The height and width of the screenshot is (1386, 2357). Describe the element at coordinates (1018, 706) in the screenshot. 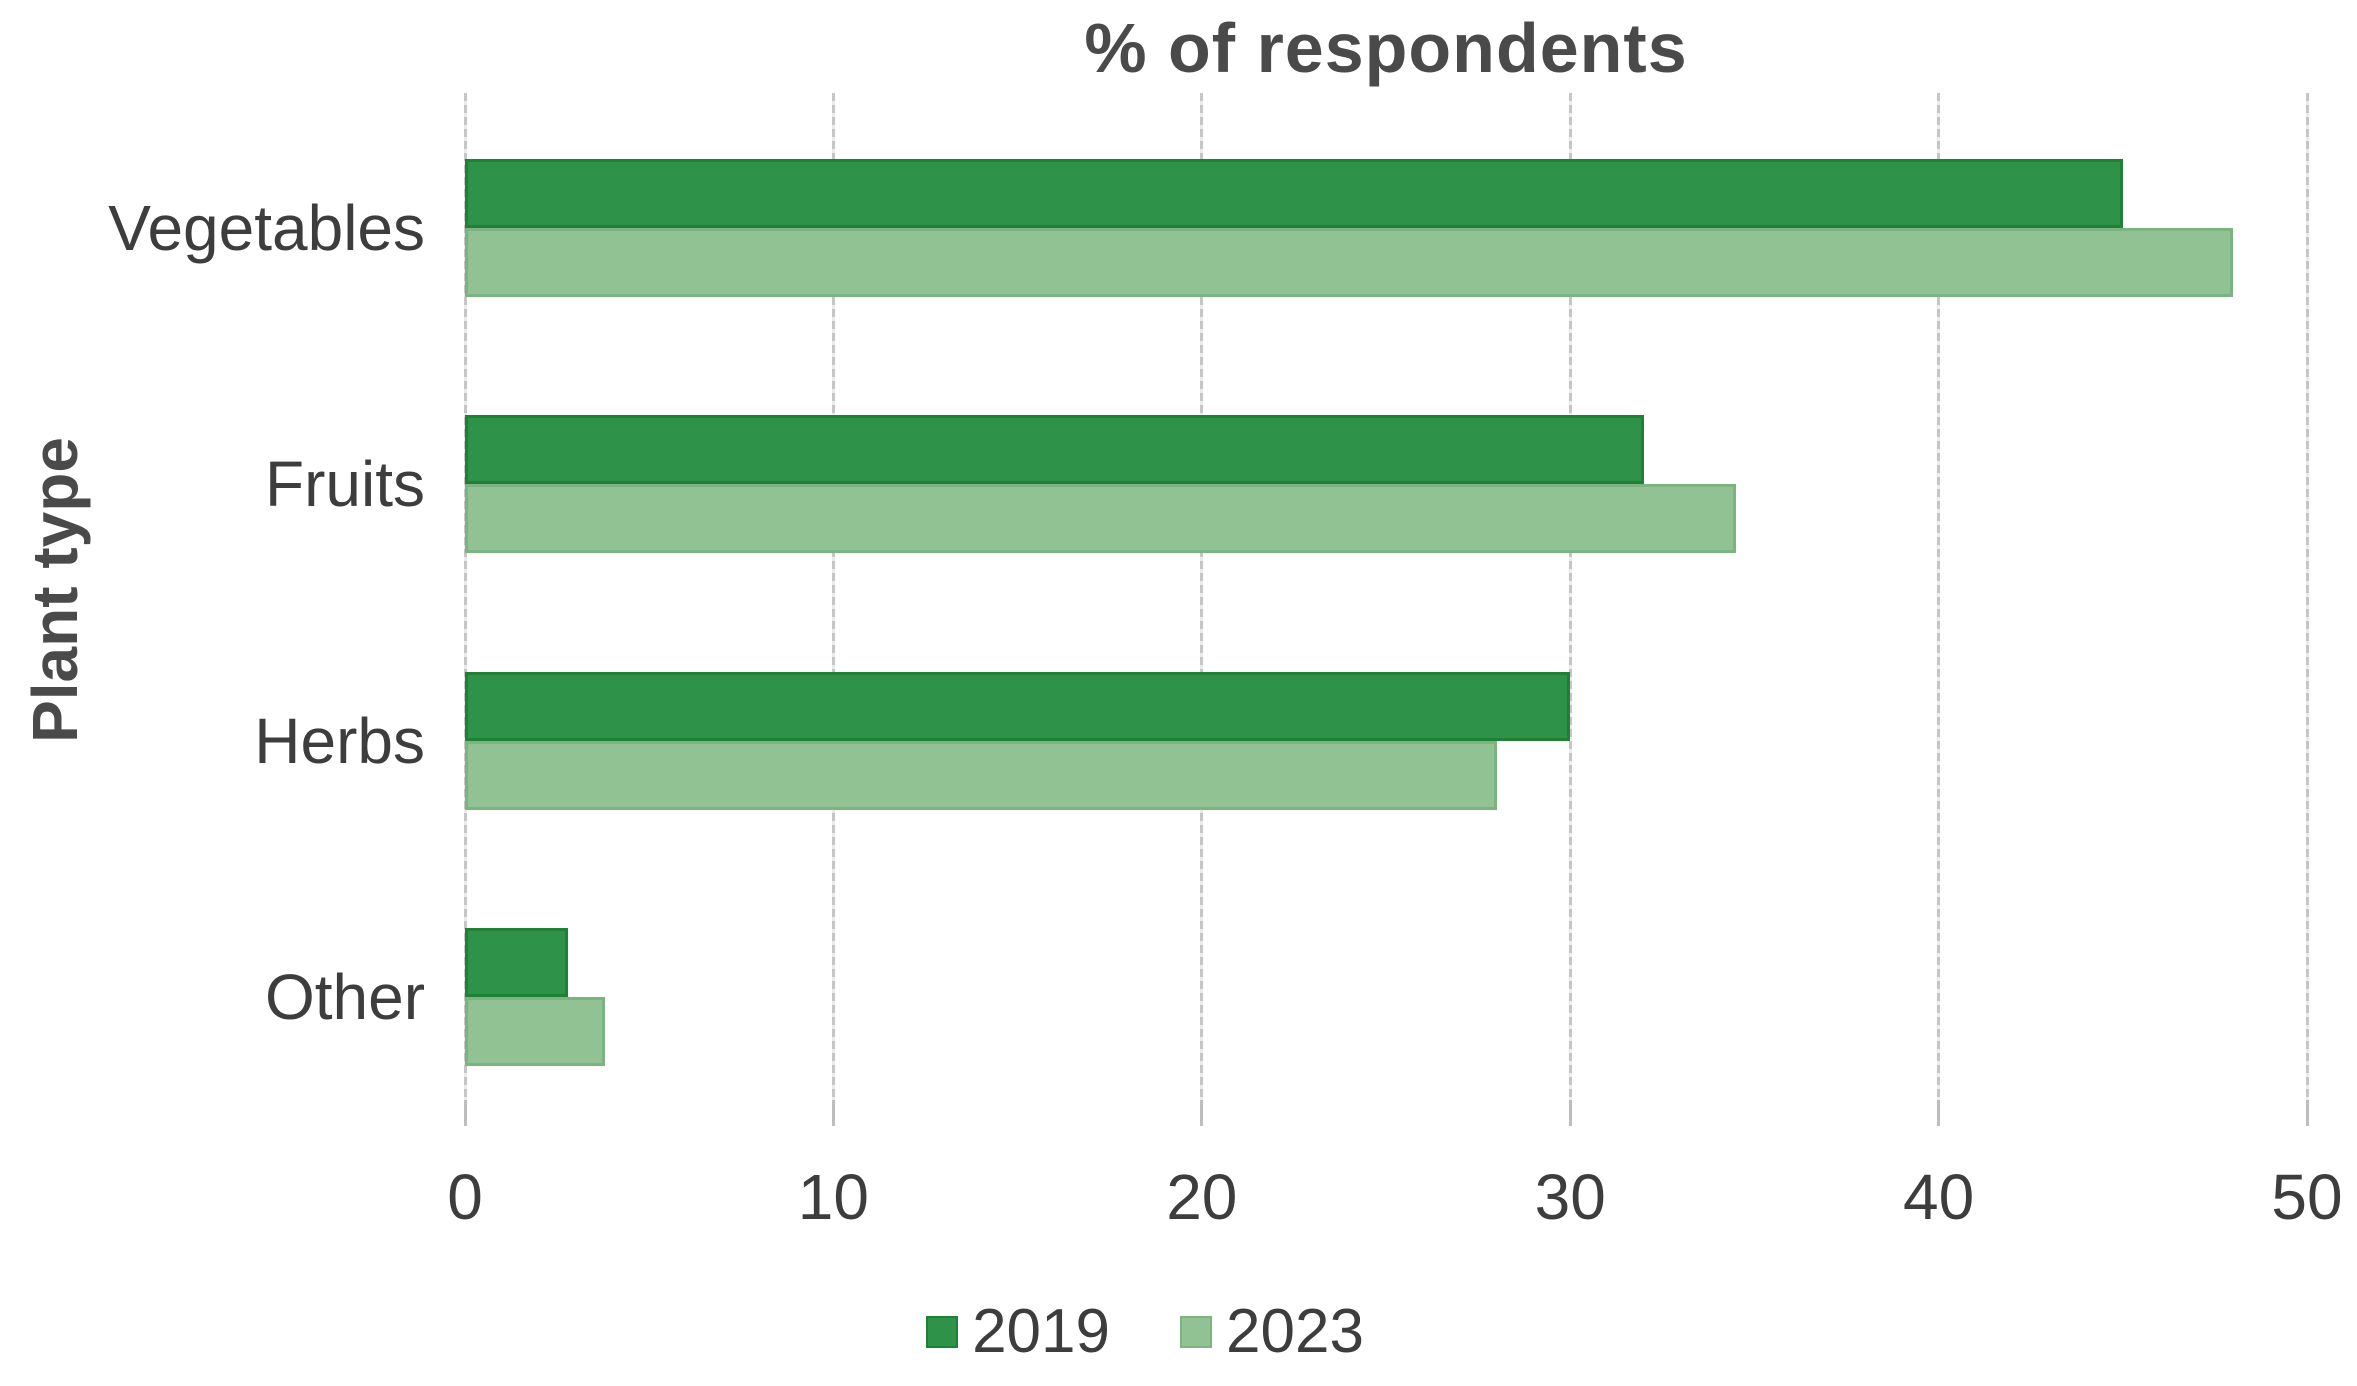

I see `bar-2019-herbs` at that location.